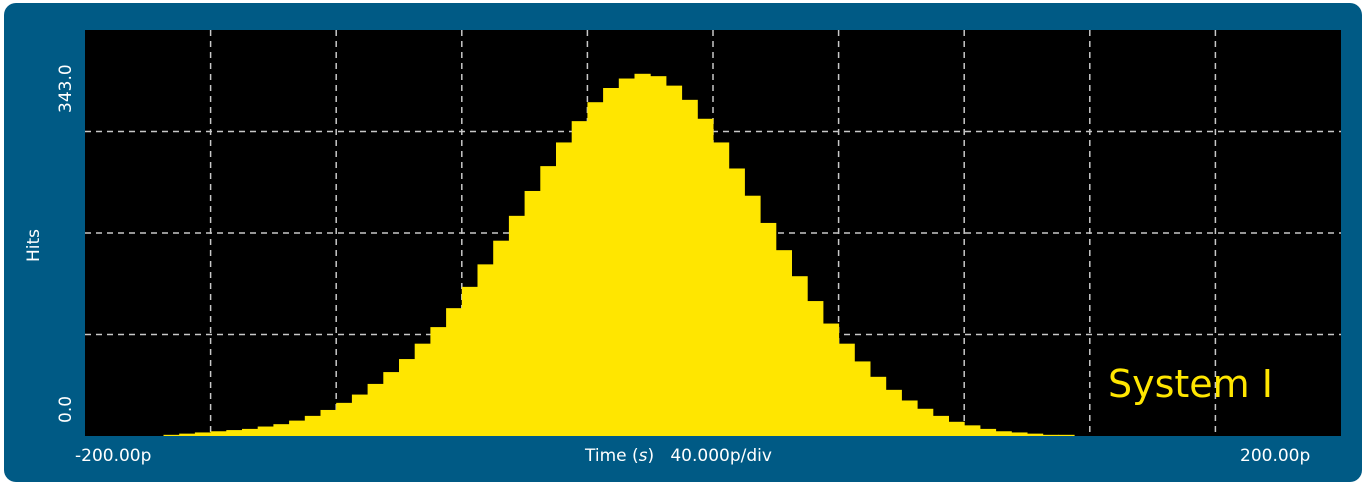  What do you see at coordinates (113, 456) in the screenshot?
I see `x-min-label: -200.00p` at bounding box center [113, 456].